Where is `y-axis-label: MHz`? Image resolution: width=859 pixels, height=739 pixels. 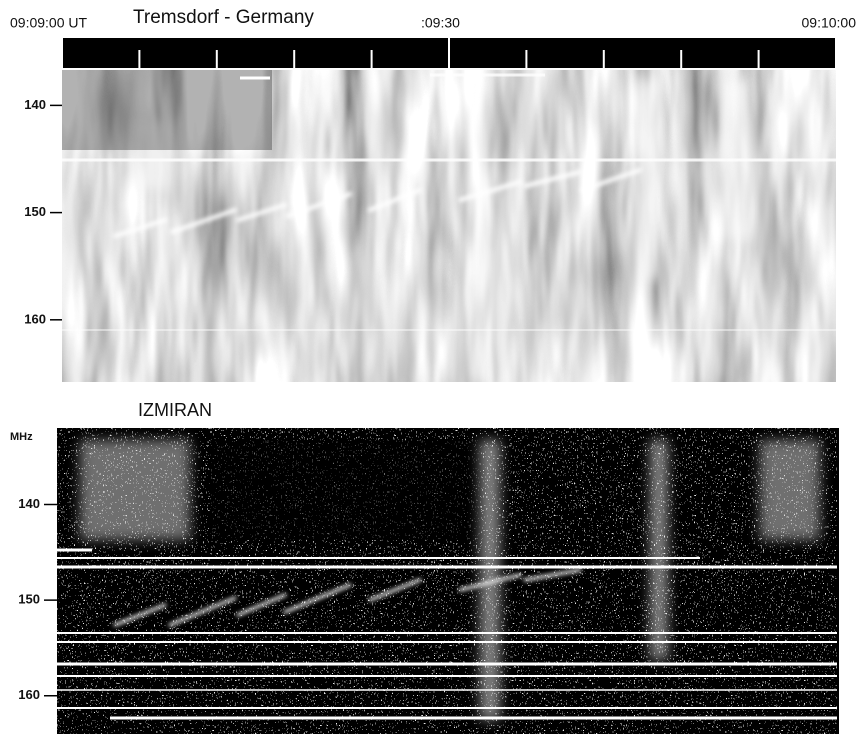 y-axis-label: MHz is located at coordinates (21, 437).